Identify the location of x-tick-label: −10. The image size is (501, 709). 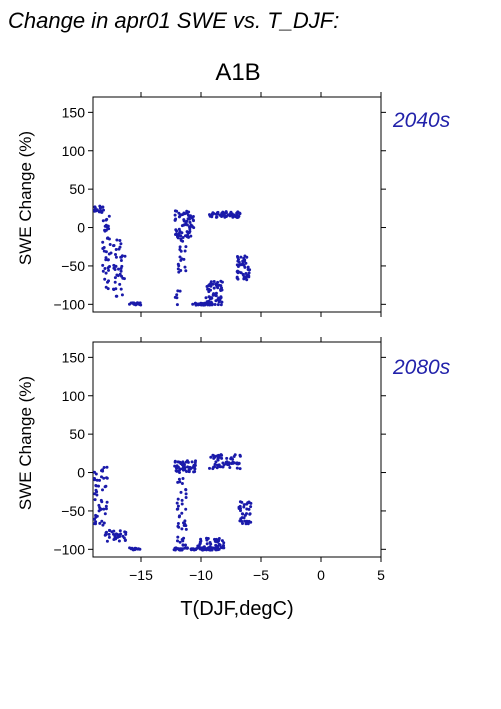
(201, 575).